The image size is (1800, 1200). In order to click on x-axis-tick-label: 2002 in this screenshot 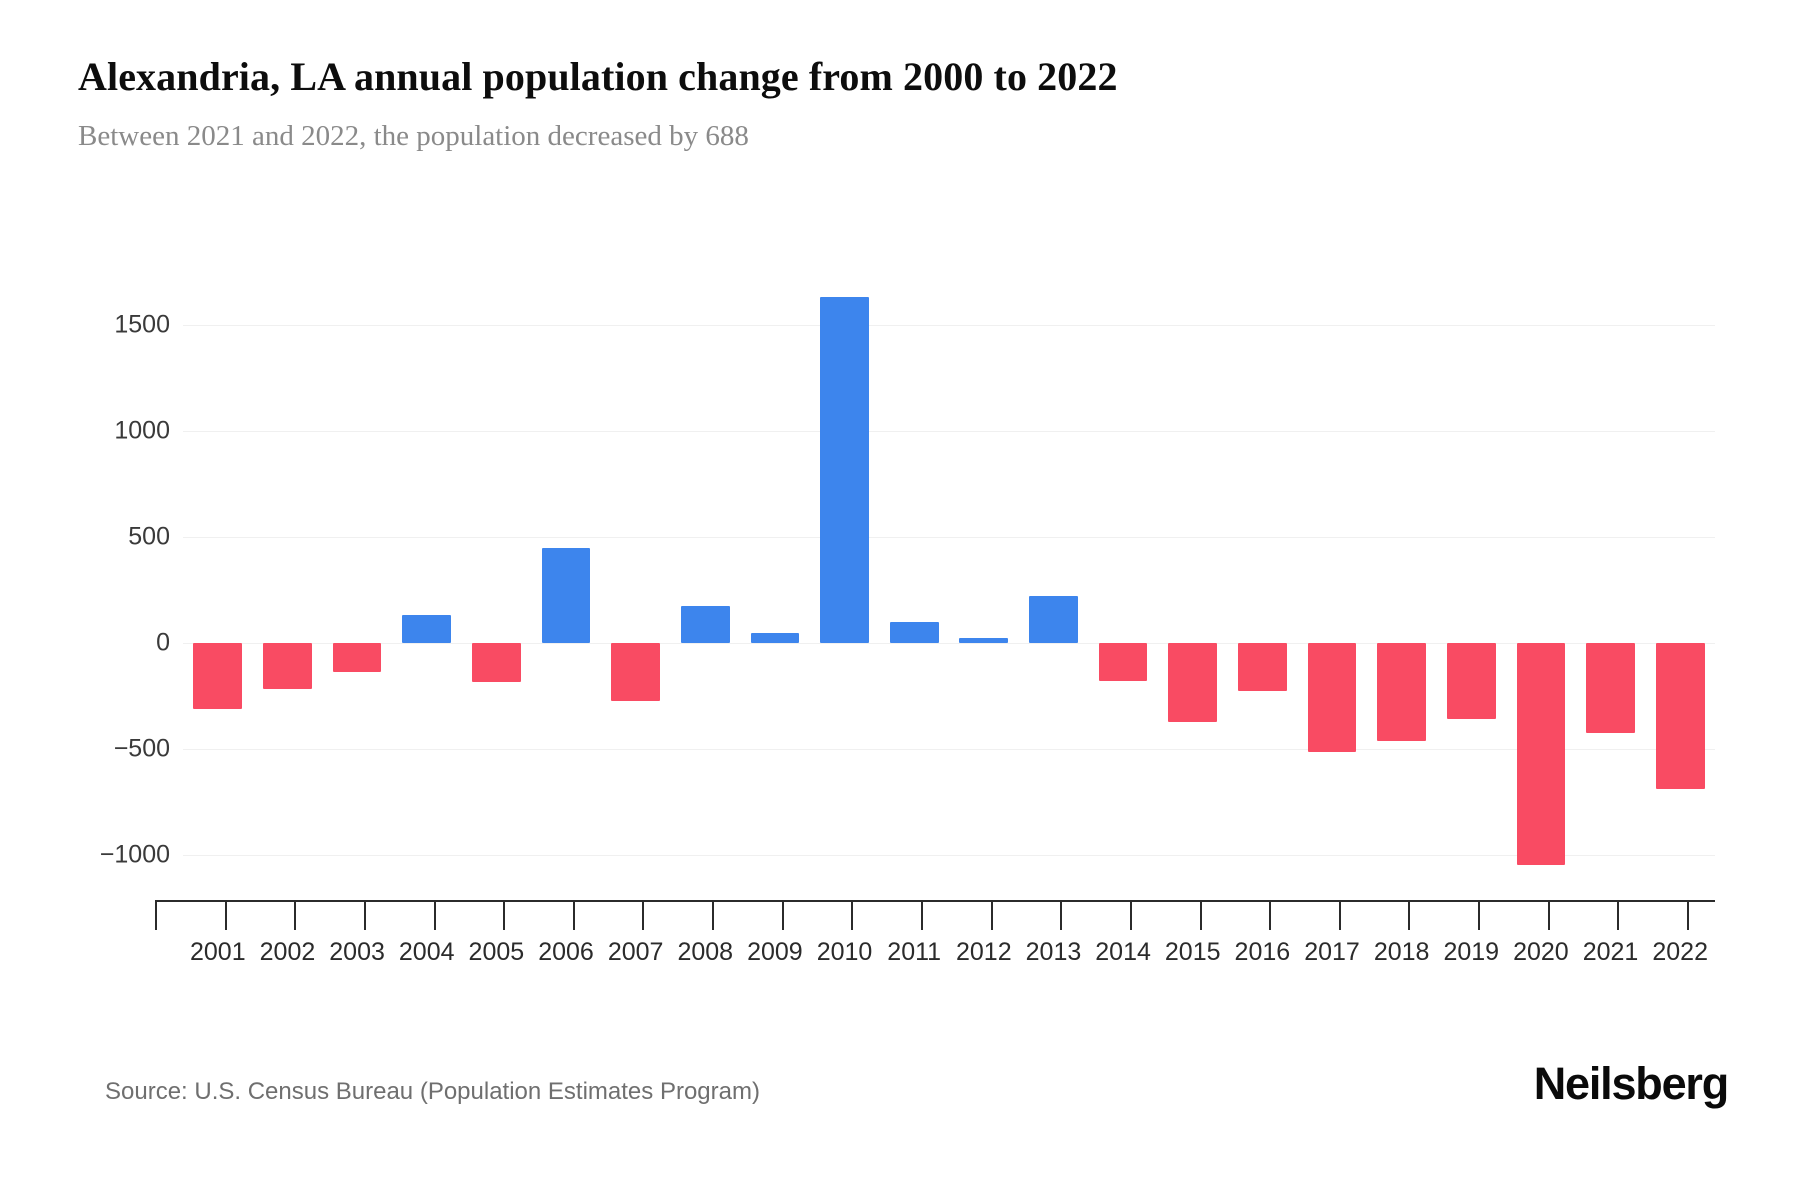, I will do `click(287, 952)`.